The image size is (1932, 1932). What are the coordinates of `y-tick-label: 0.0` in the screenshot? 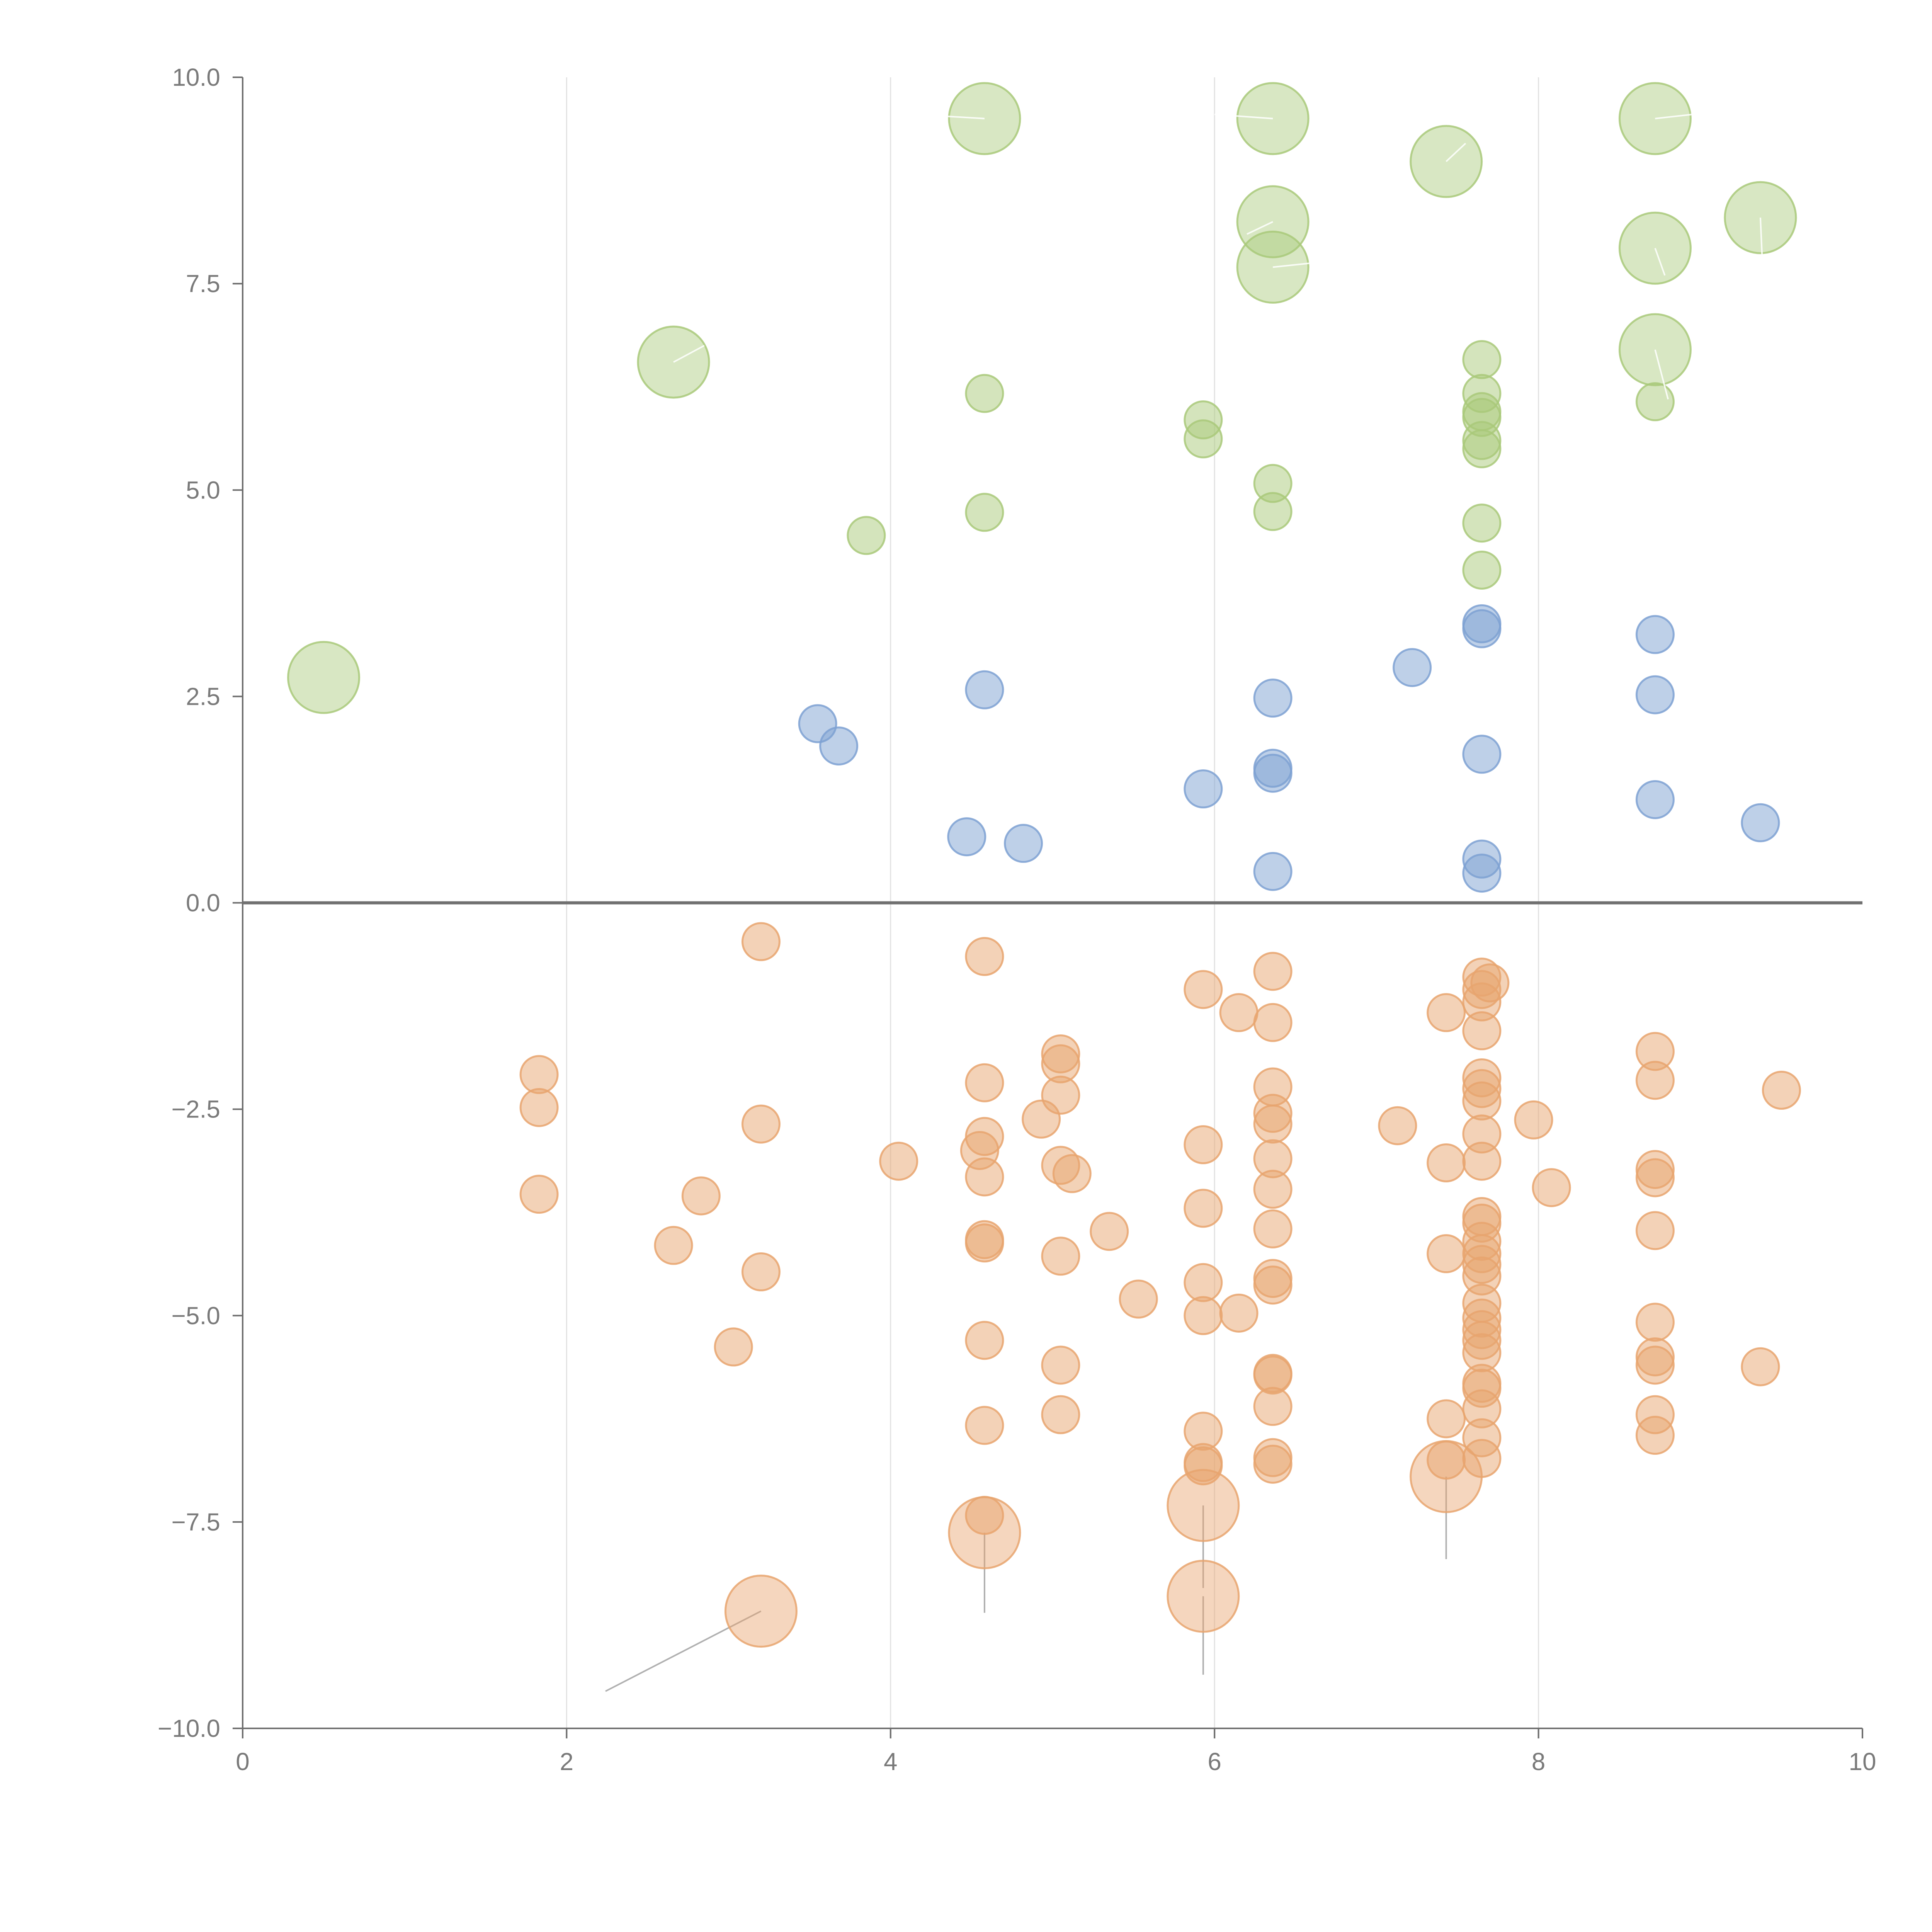 It's located at (203, 903).